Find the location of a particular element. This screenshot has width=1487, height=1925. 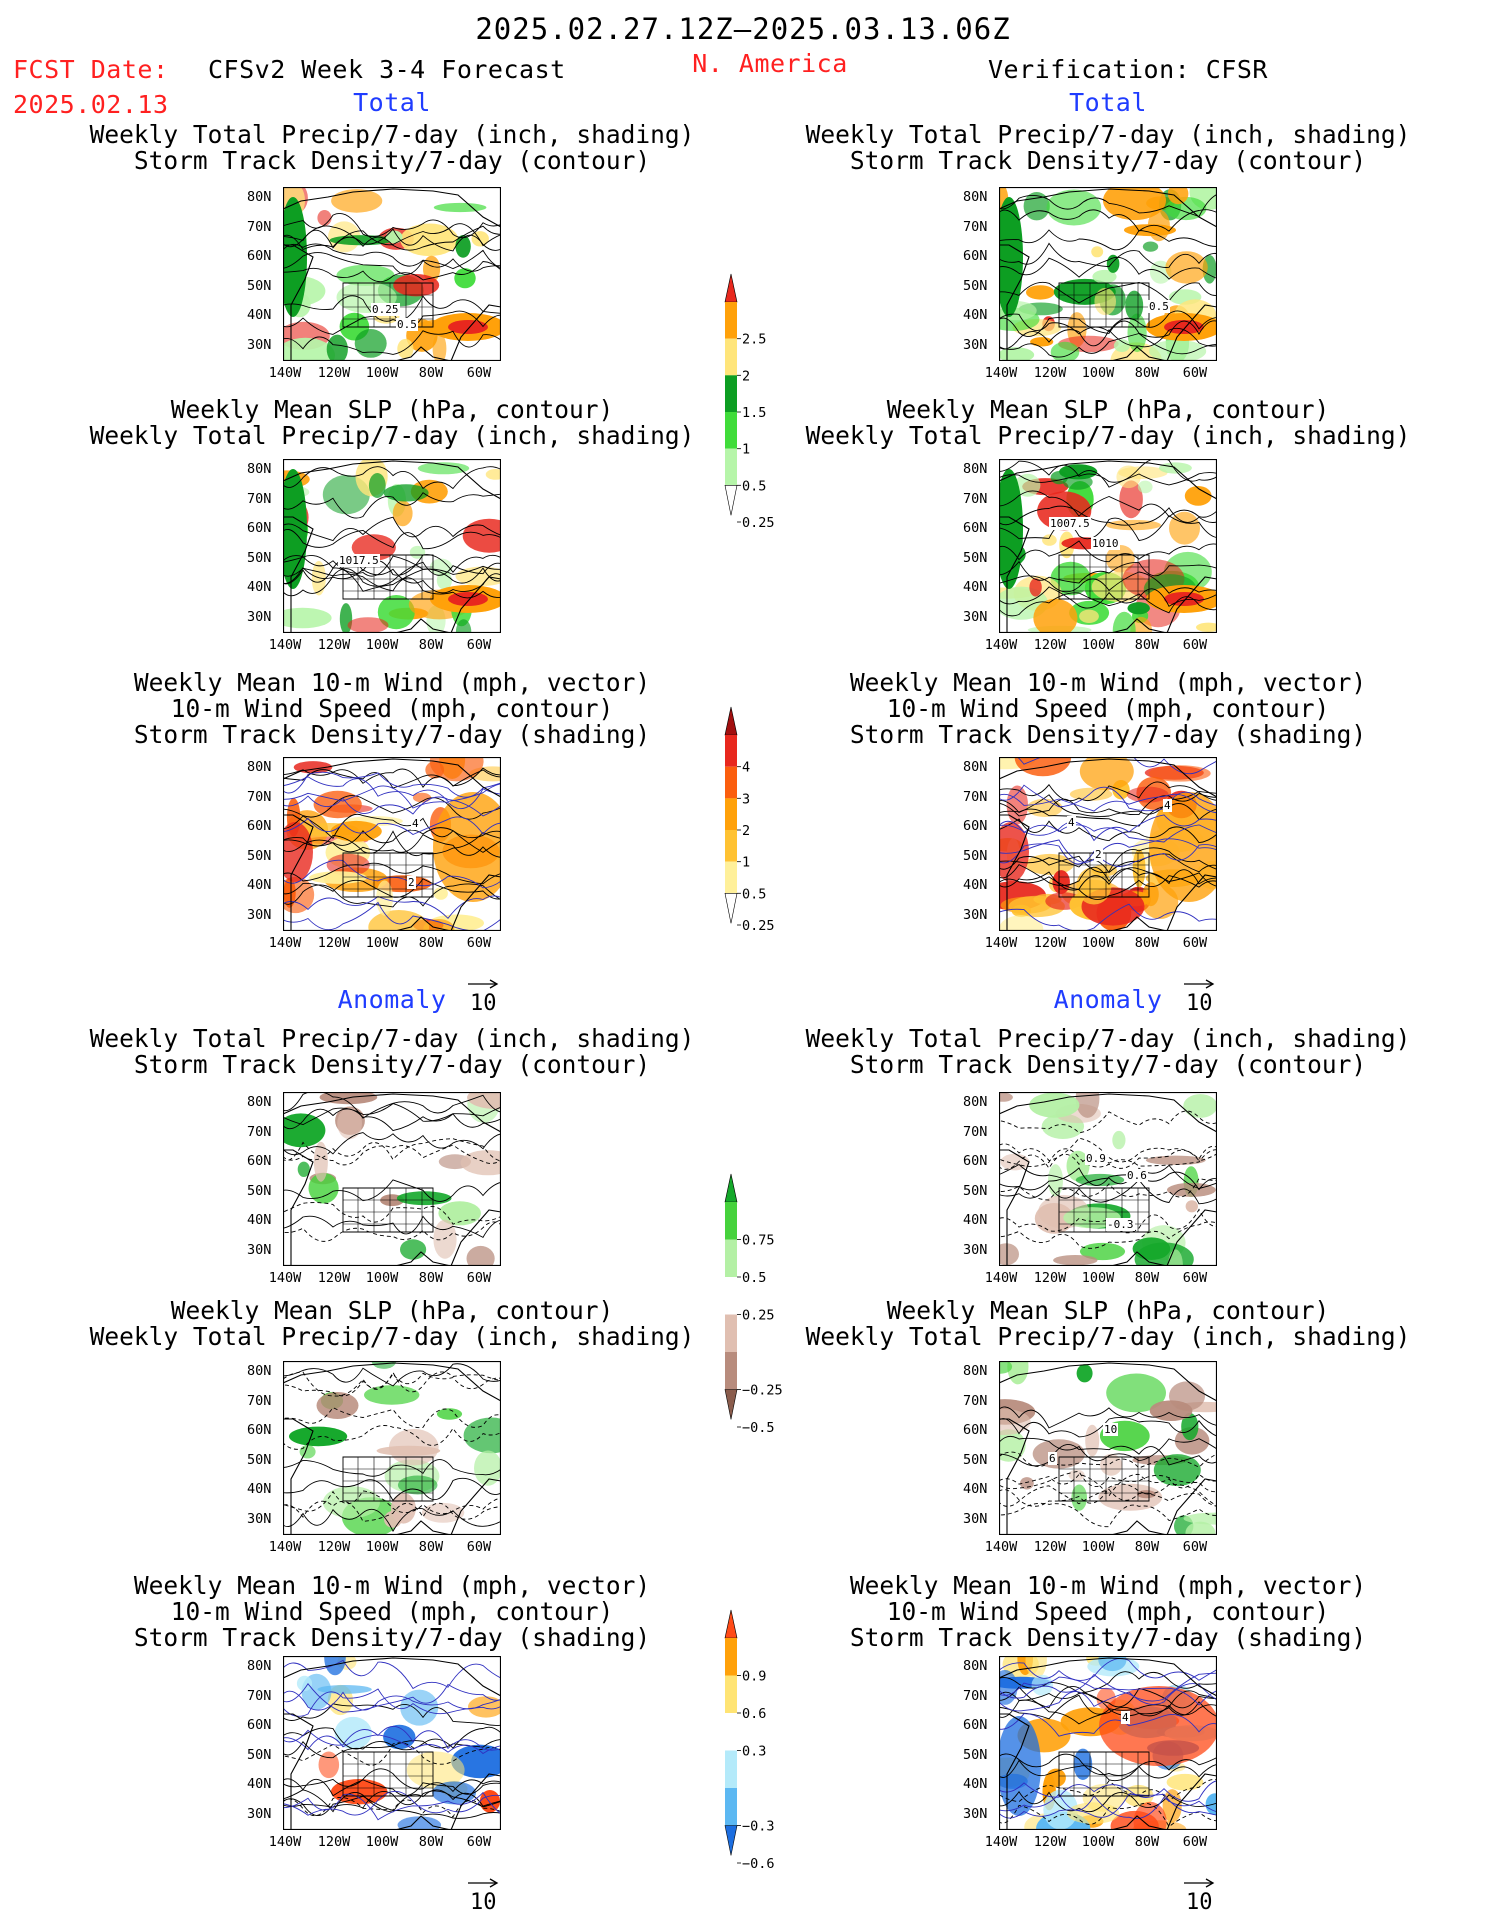

colorbar-tick-label: 0.75 is located at coordinates (758, 1241).